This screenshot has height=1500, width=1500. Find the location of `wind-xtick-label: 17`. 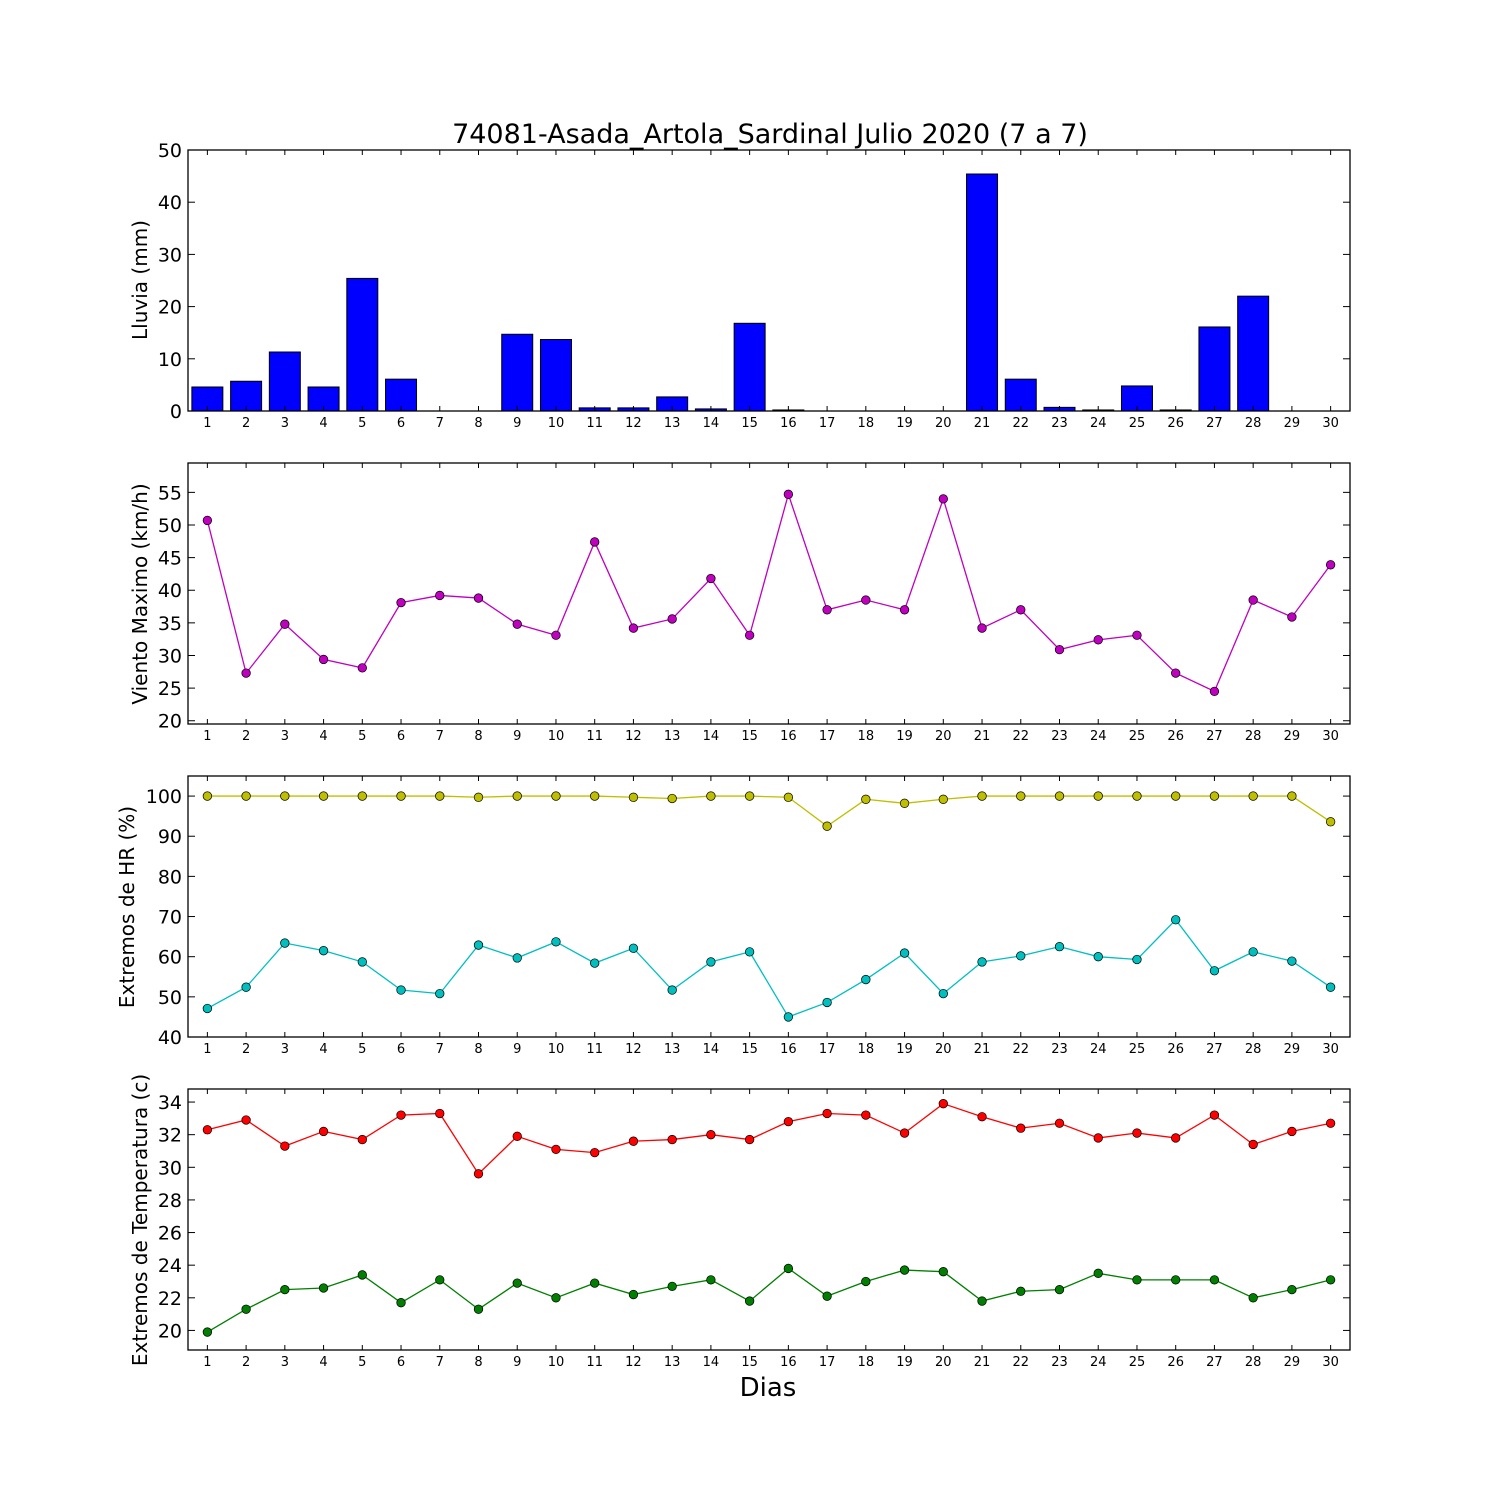

wind-xtick-label: 17 is located at coordinates (827, 736).